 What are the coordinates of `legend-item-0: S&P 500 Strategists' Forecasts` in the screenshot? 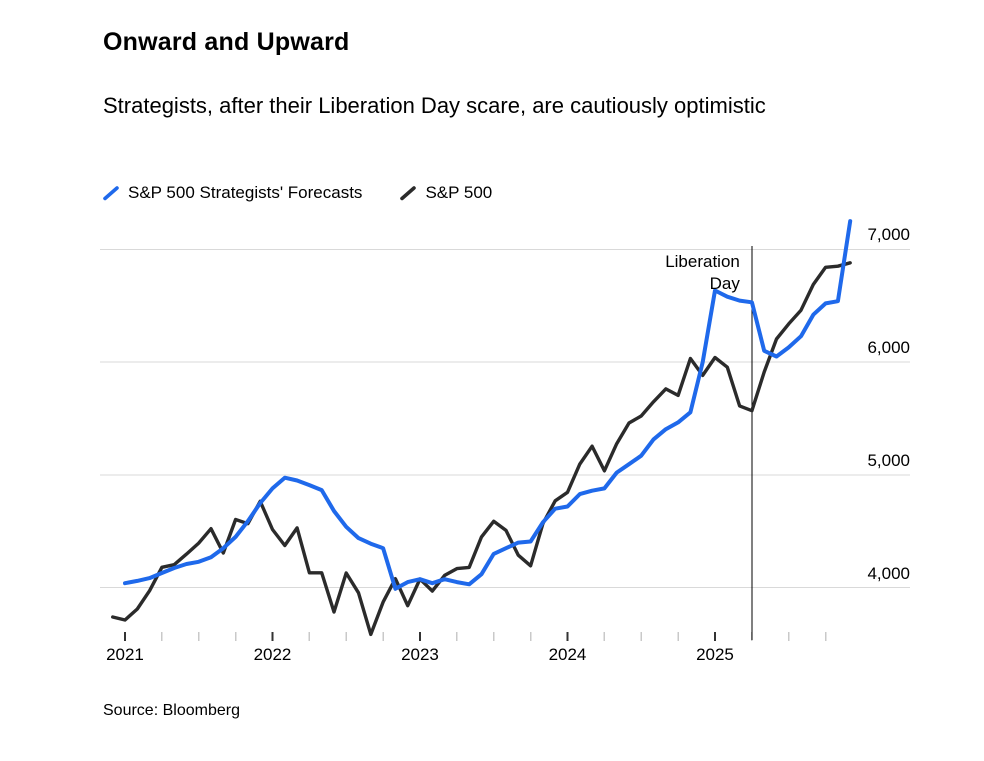 It's located at (232, 193).